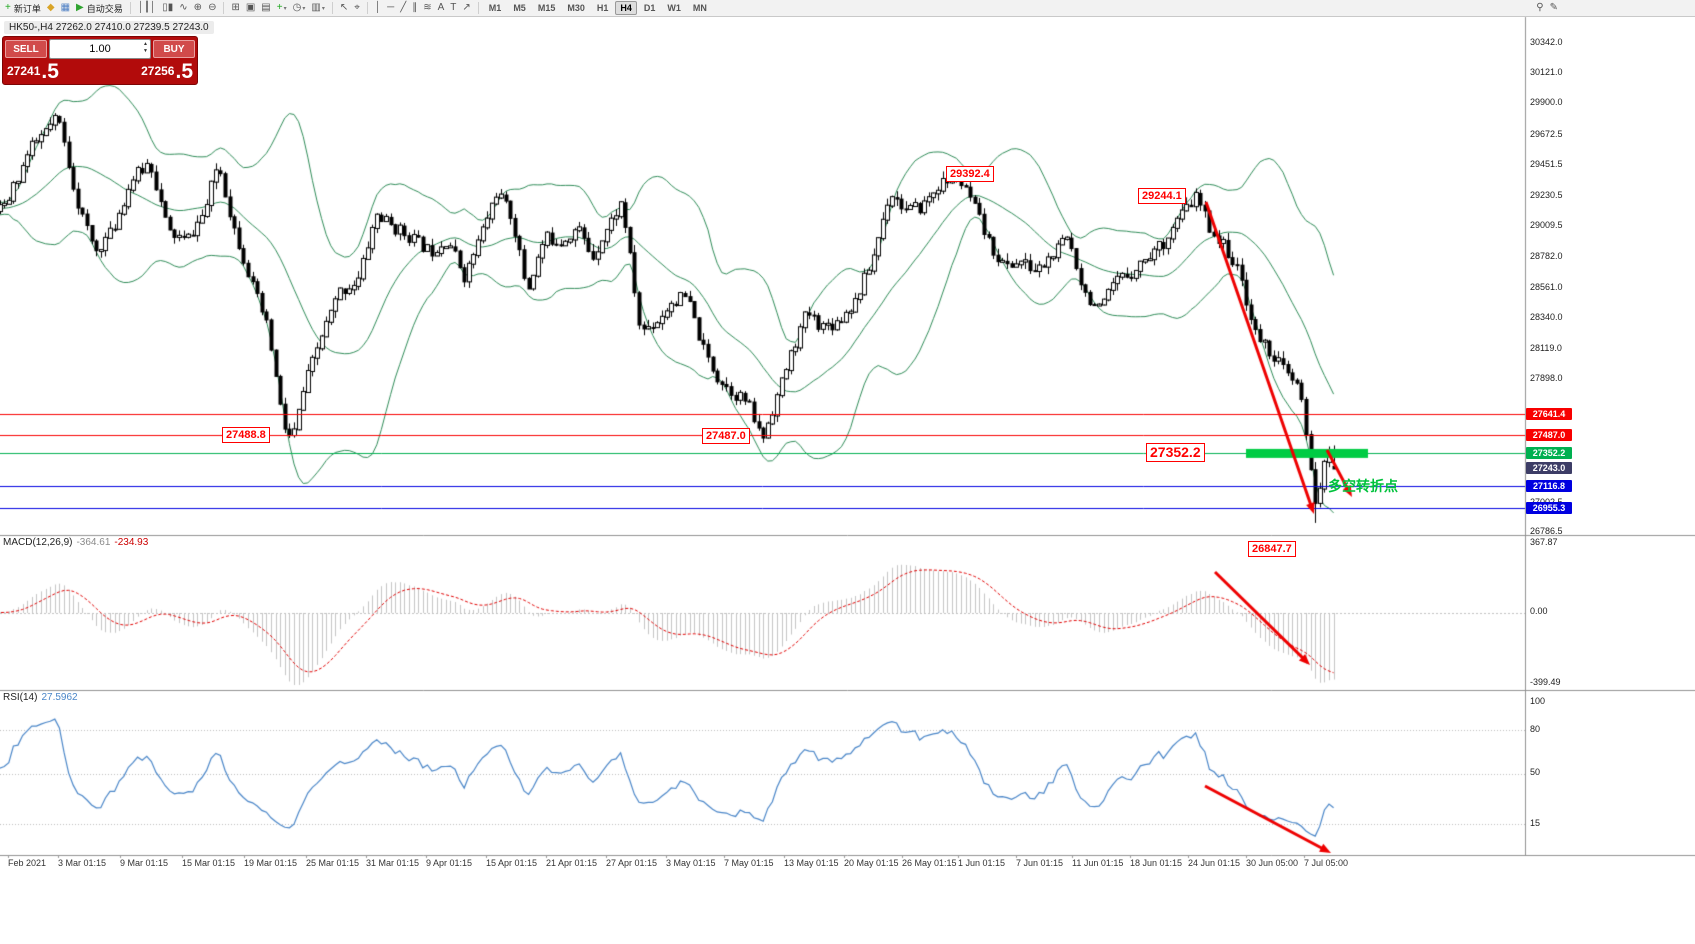 Image resolution: width=1695 pixels, height=944 pixels. I want to click on template-icon: ▥, so click(316, 7).